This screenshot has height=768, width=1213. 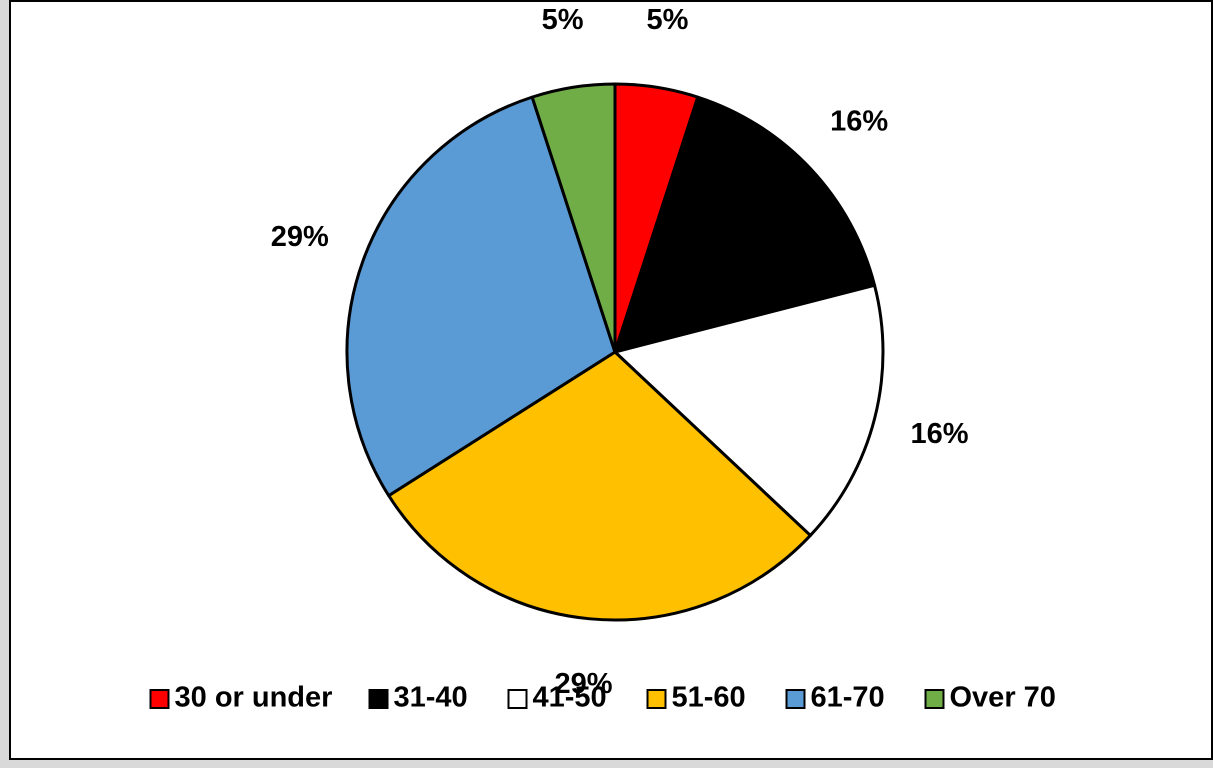 I want to click on legend-label: 41-50, so click(x=570, y=698).